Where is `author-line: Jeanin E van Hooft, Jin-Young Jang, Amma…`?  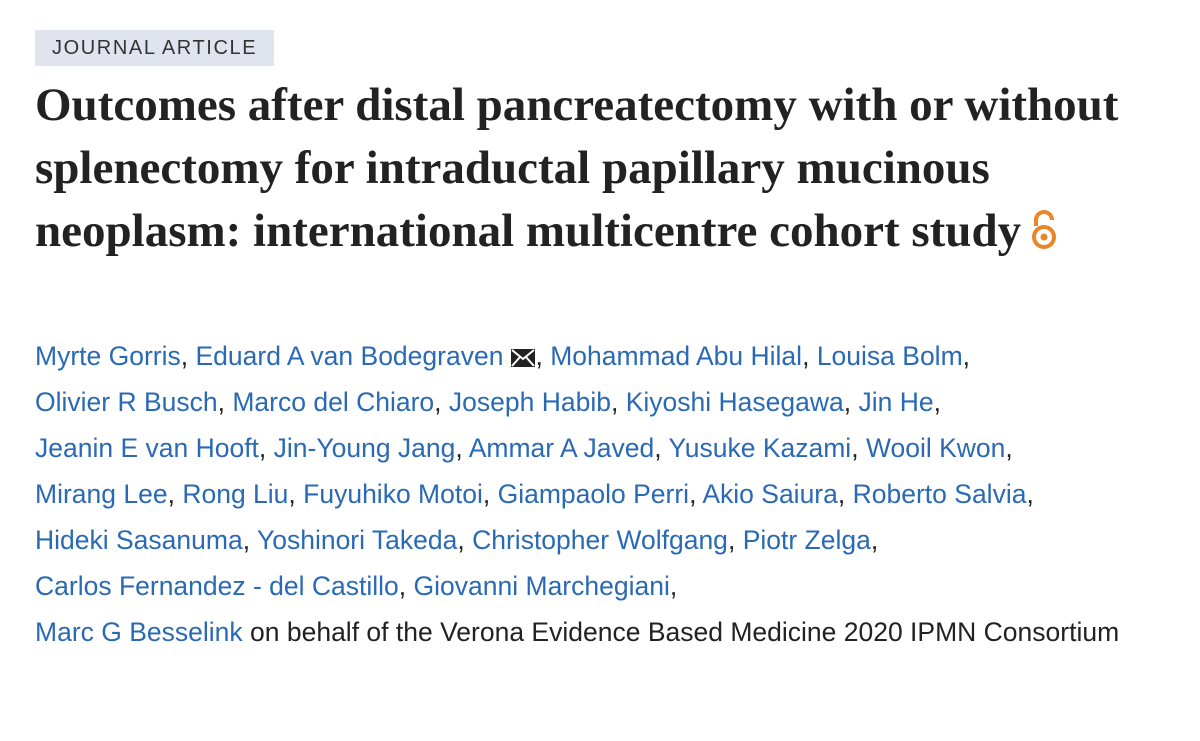
author-line: Jeanin E van Hooft, Jin-Young Jang, Amma… is located at coordinates (600, 448).